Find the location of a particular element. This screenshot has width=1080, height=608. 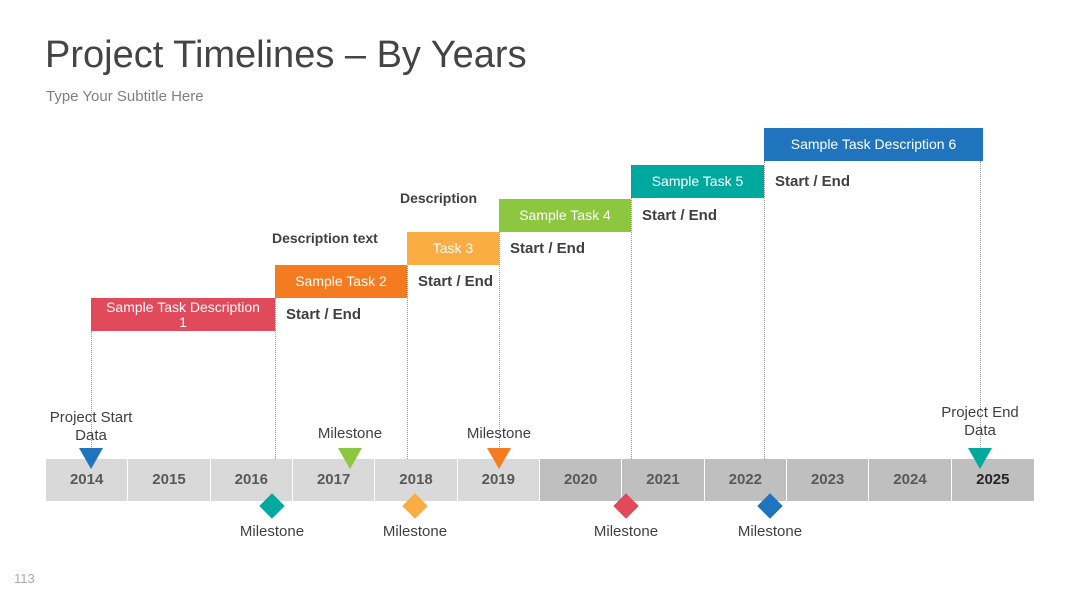

task-bar: Sample Task 2 is located at coordinates (341, 281).